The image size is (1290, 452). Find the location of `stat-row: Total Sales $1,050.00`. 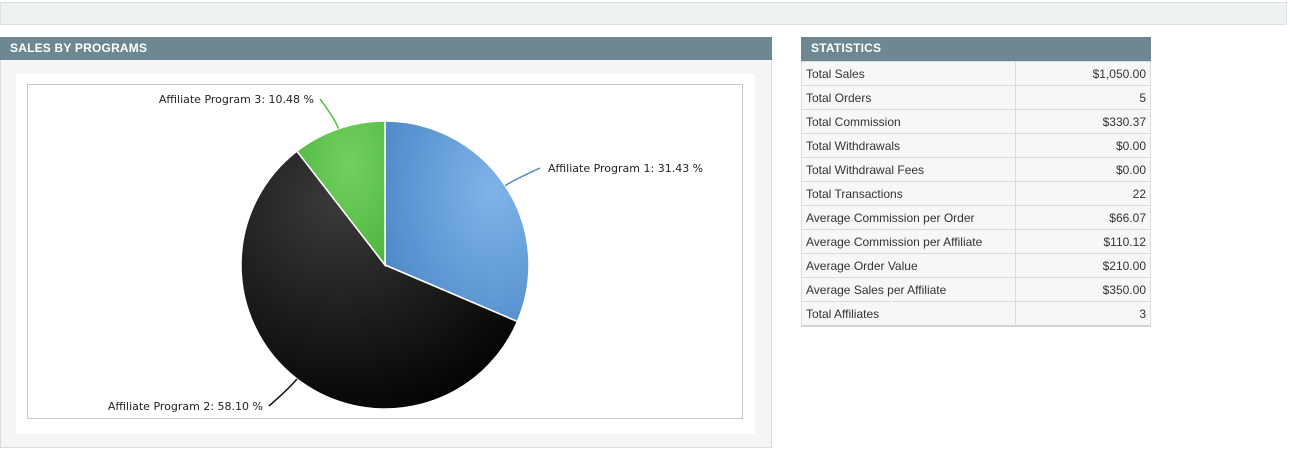

stat-row: Total Sales $1,050.00 is located at coordinates (976, 73).